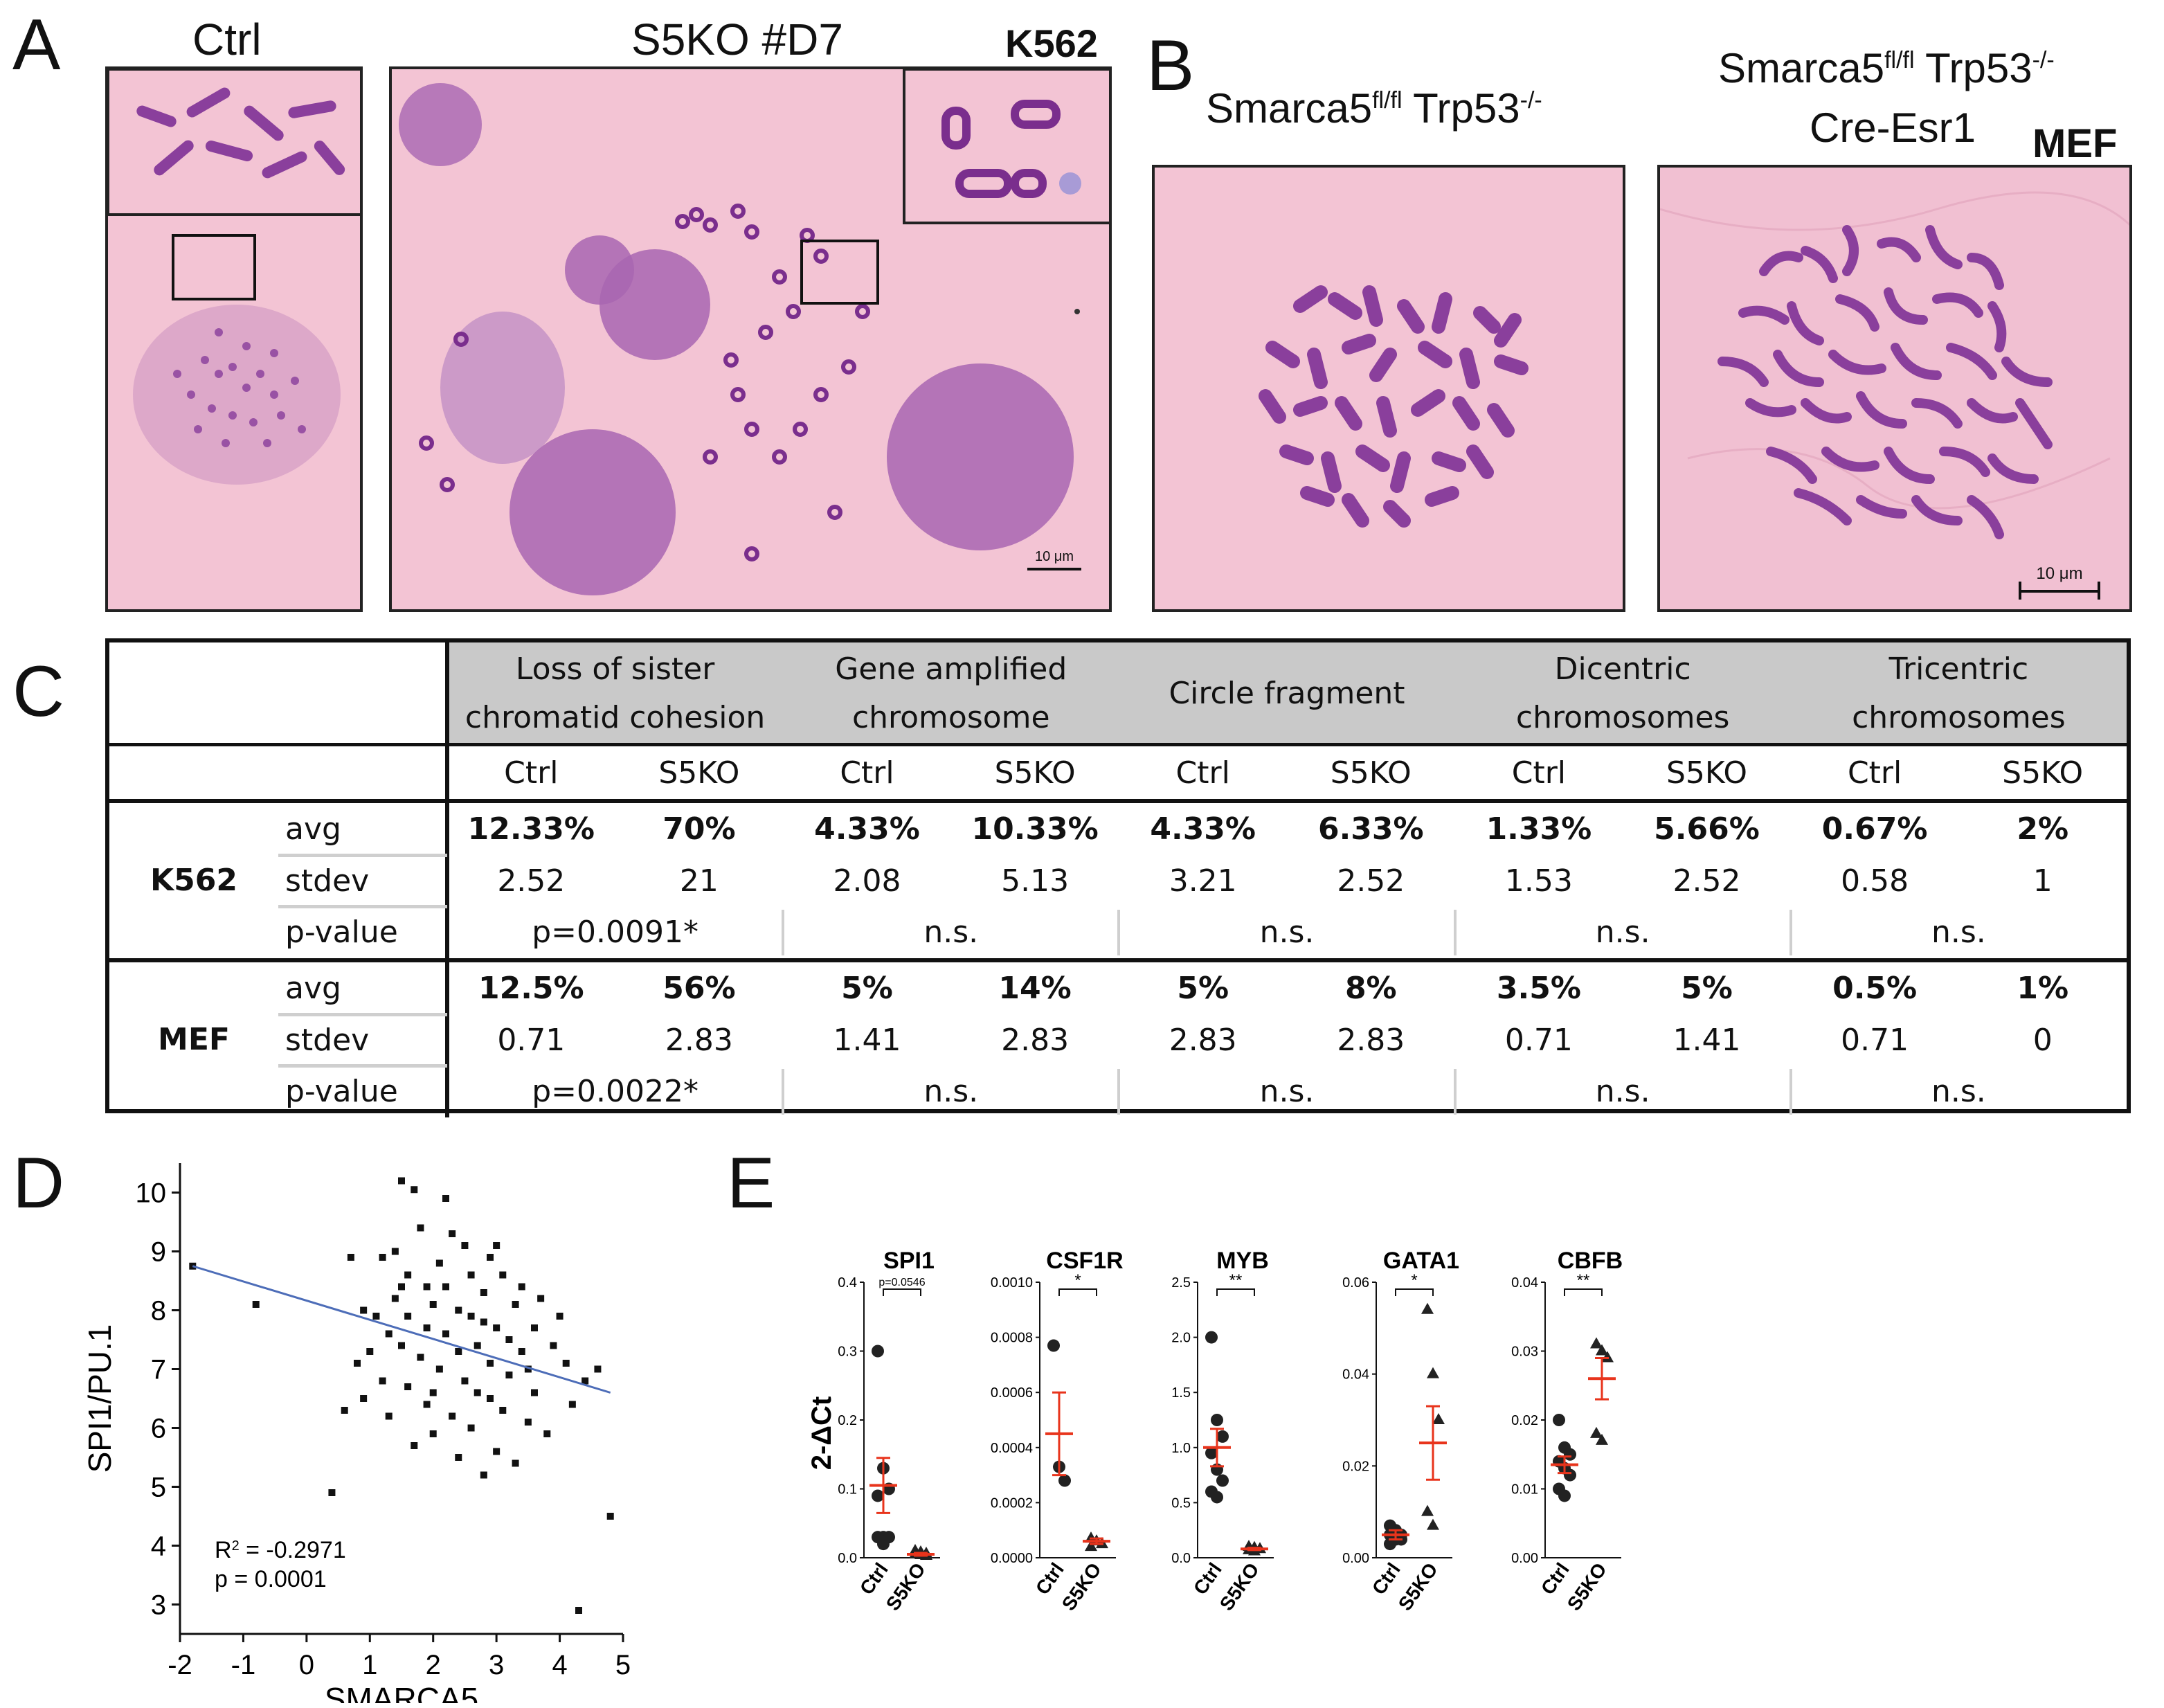 This screenshot has height=1708, width=2164. Describe the element at coordinates (1118, 744) in the screenshot. I see `header-rule` at that location.